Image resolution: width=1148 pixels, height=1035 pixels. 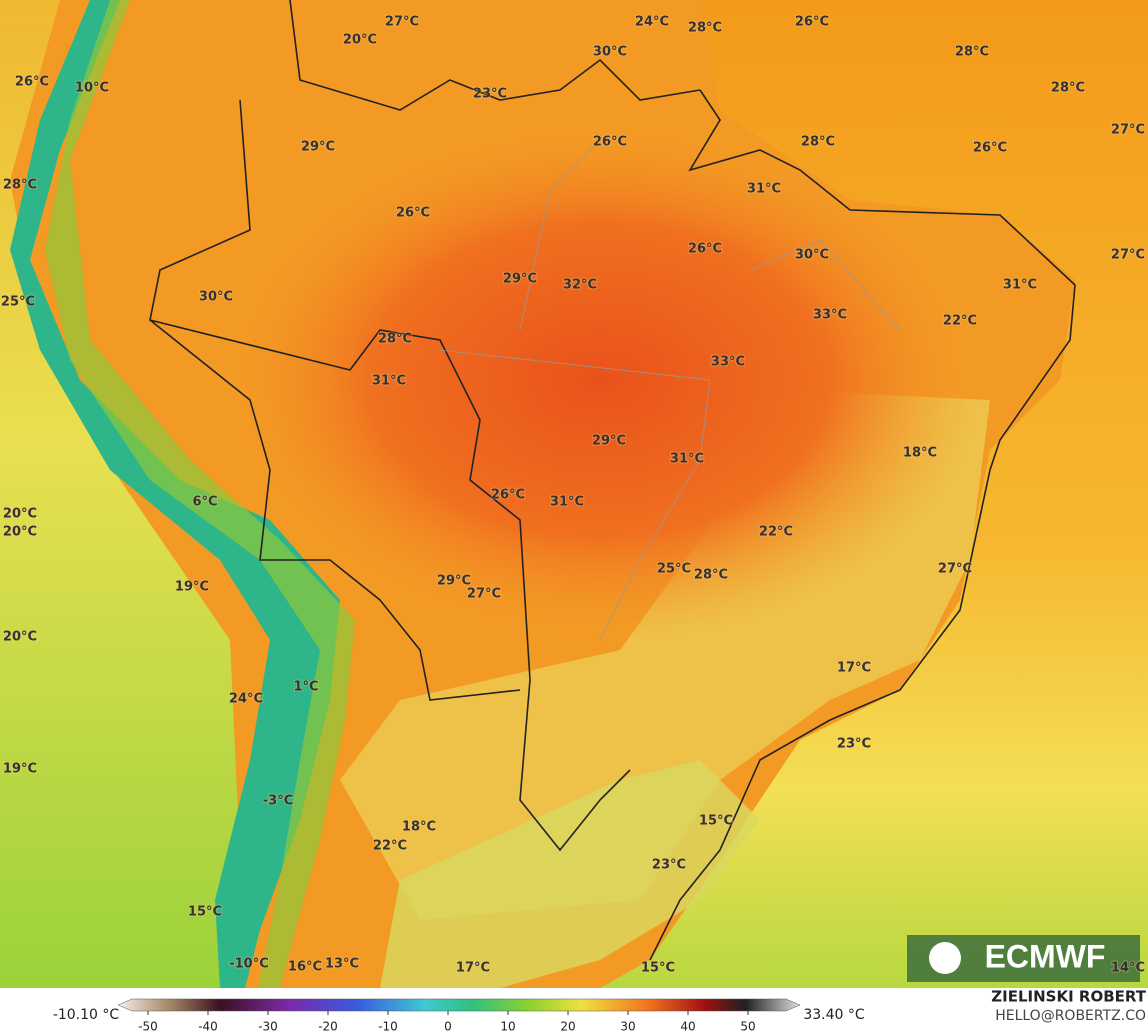 What do you see at coordinates (305, 967) in the screenshot?
I see `temperature-label: 16°C` at bounding box center [305, 967].